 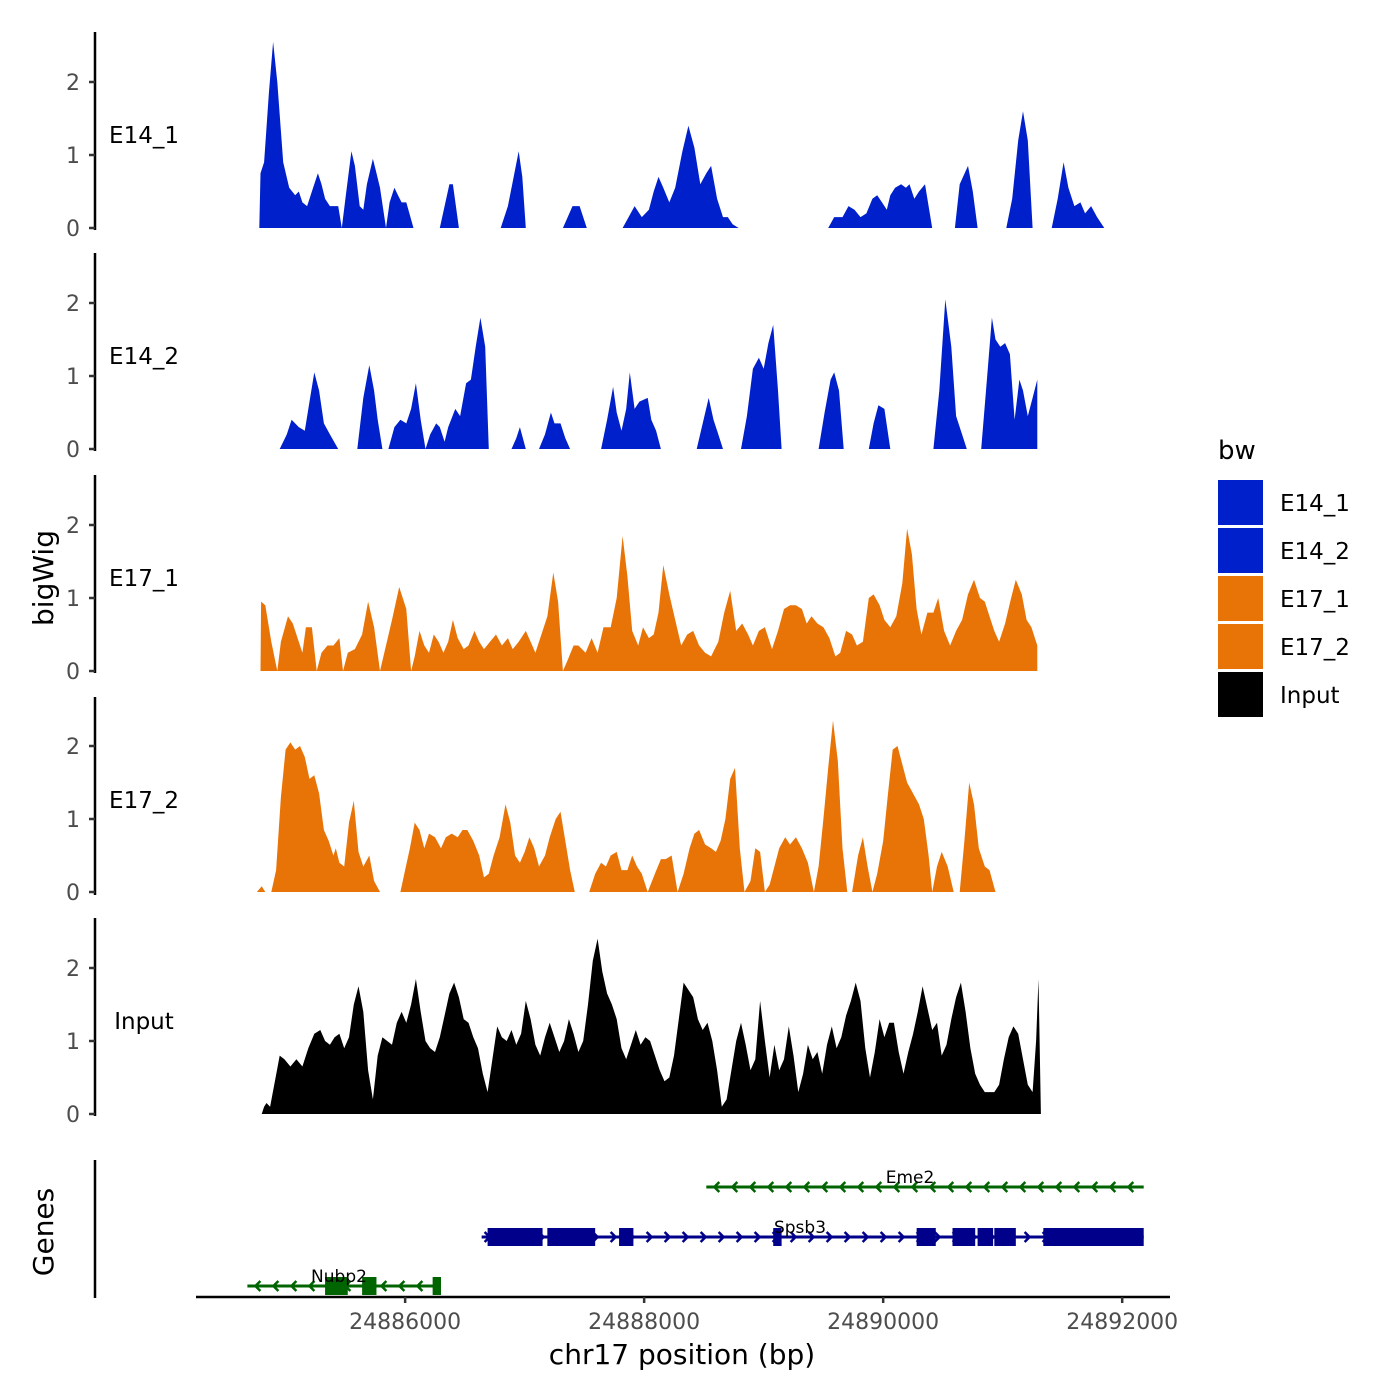 What do you see at coordinates (682, 1354) in the screenshot?
I see `x-axis-title: chr17 position (bp)` at bounding box center [682, 1354].